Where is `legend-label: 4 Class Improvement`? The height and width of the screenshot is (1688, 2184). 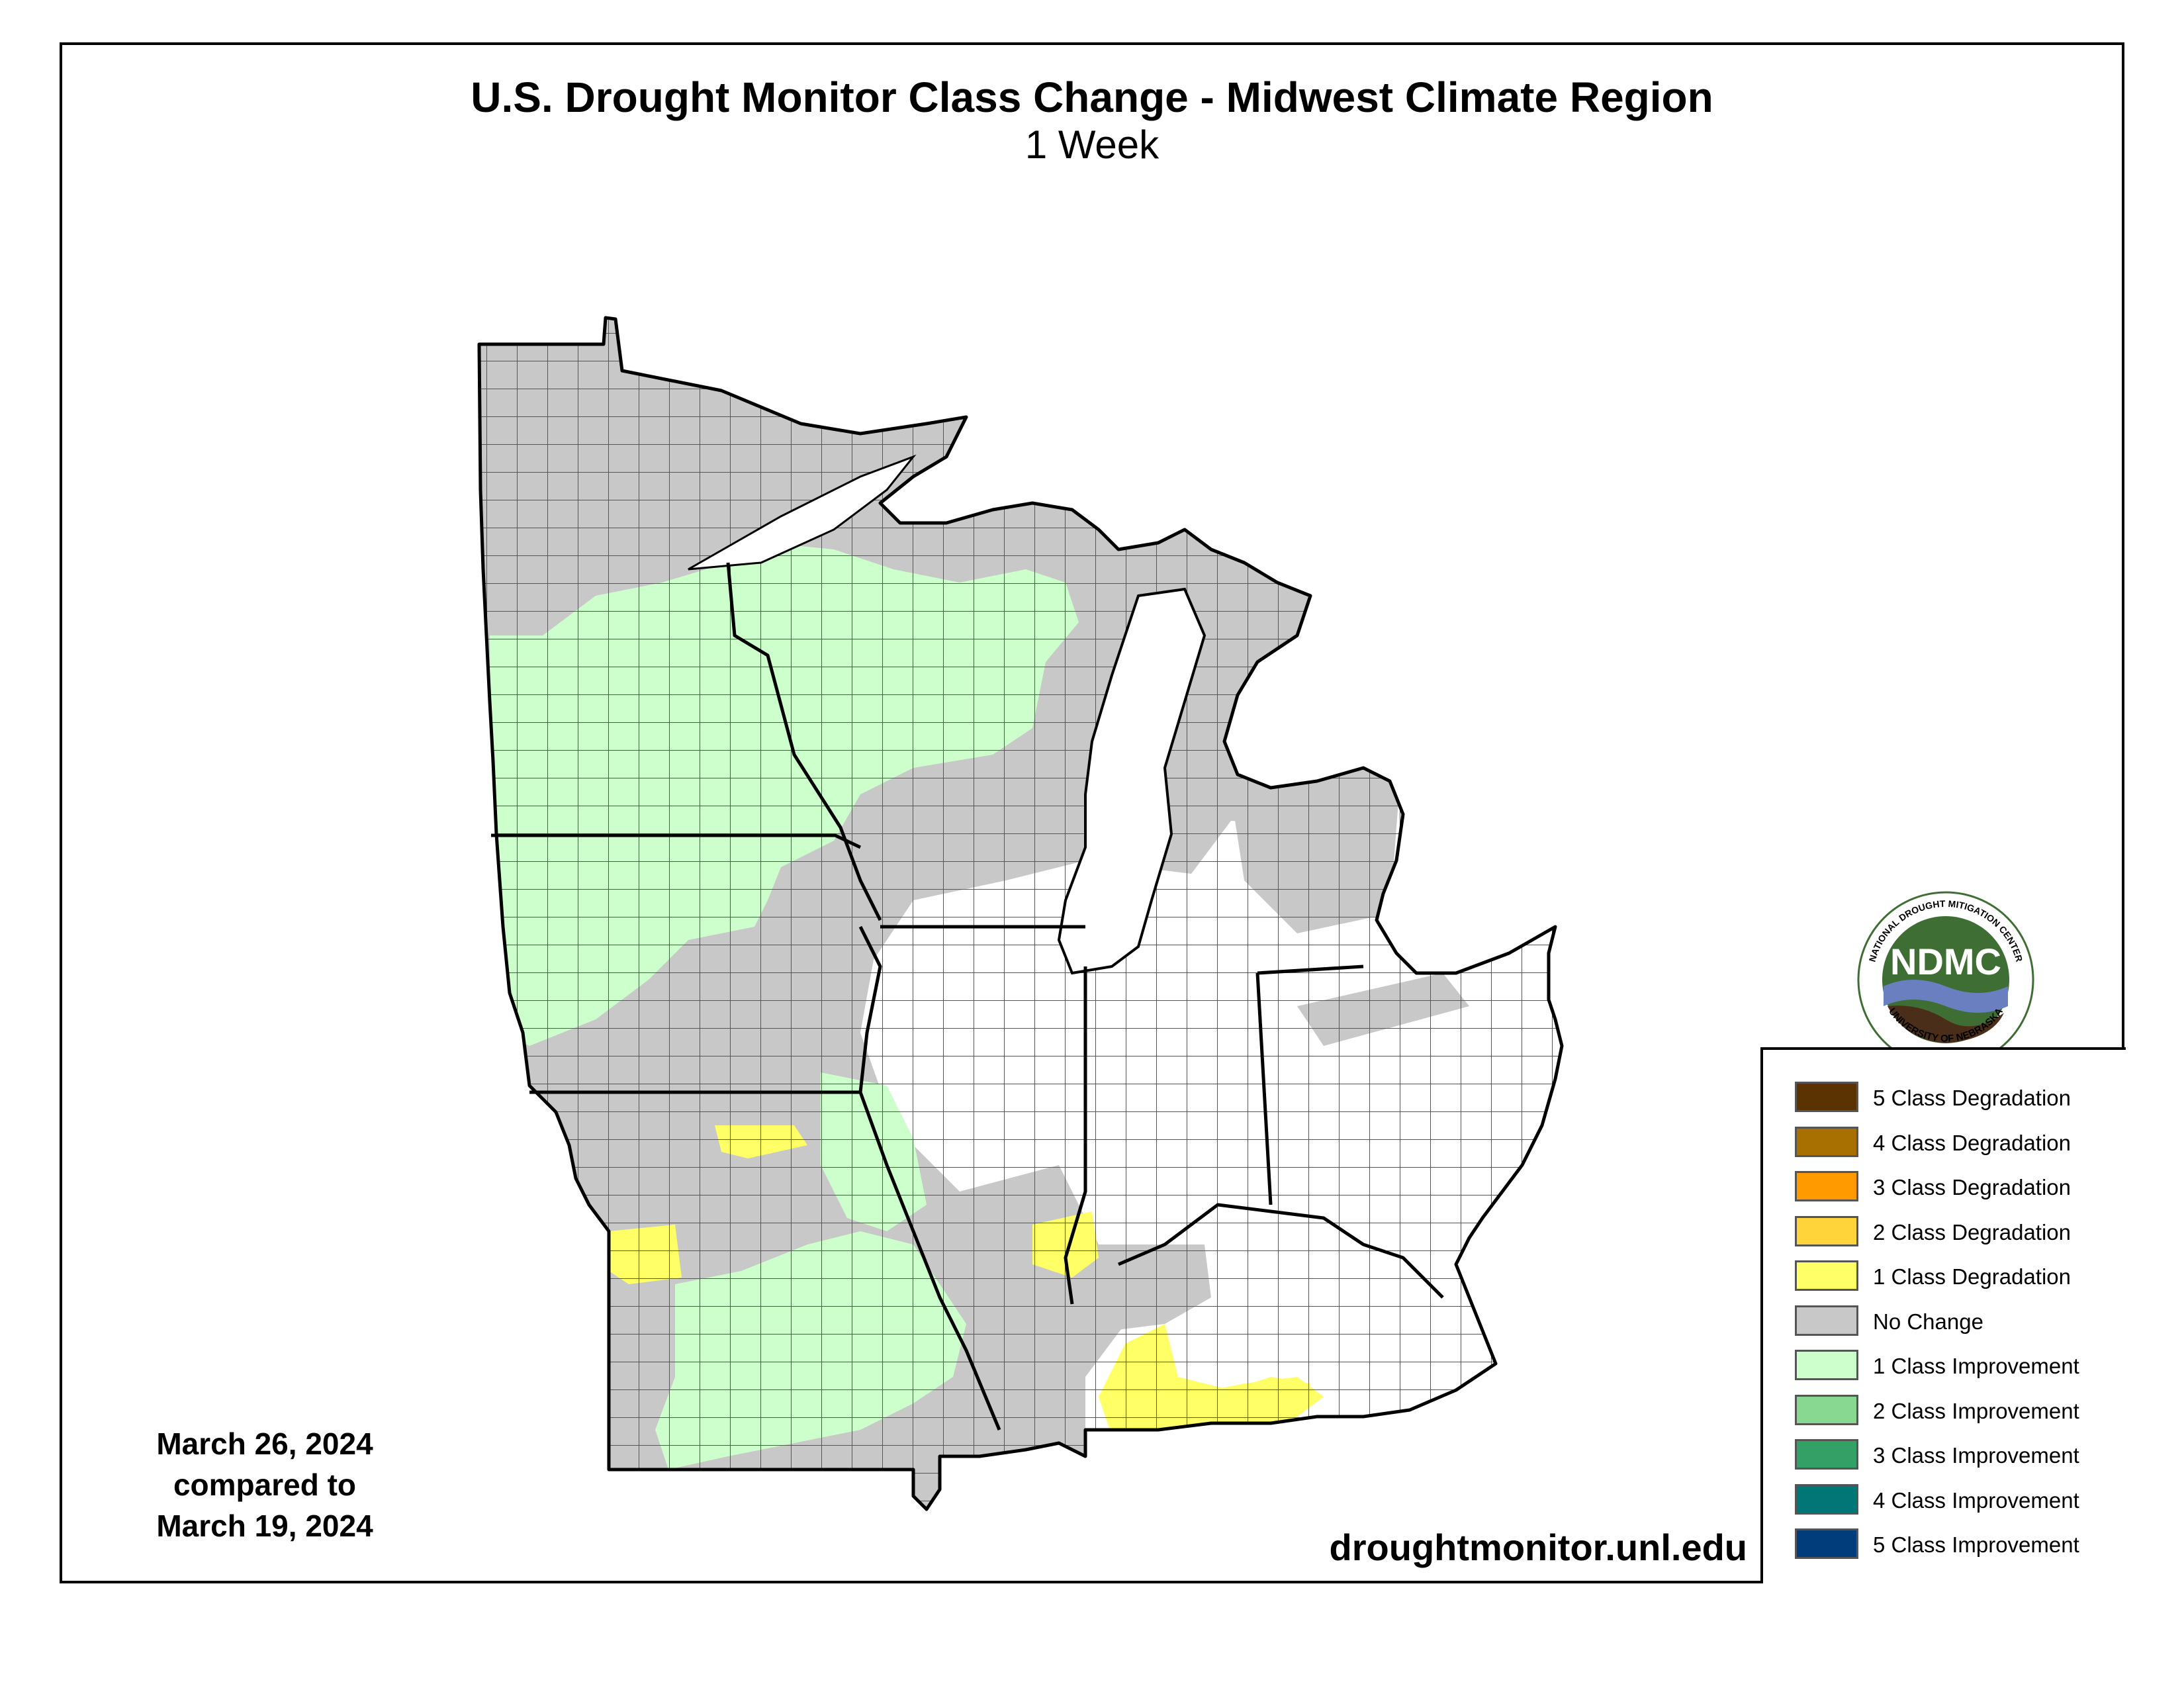 legend-label: 4 Class Improvement is located at coordinates (1976, 1500).